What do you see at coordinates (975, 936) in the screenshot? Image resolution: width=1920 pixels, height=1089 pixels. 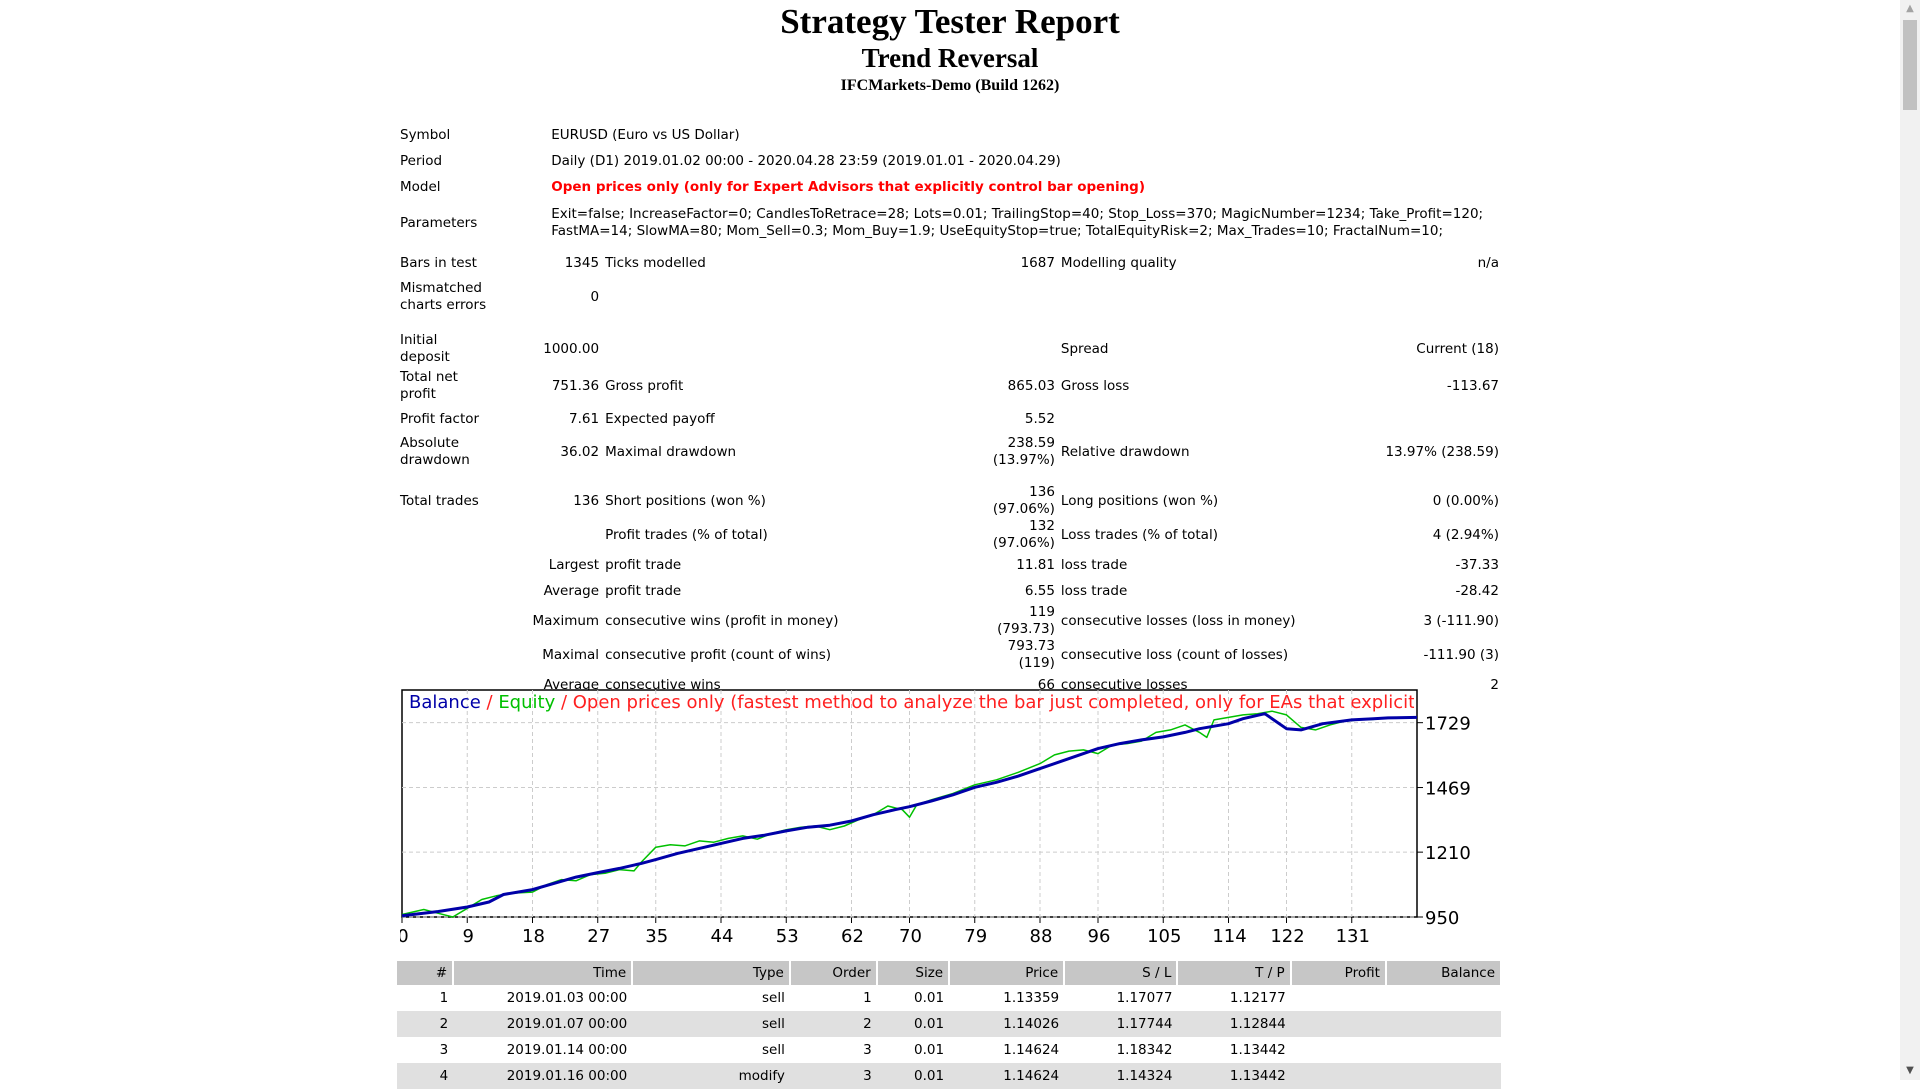 I see `chart-x-tick-label: 79` at bounding box center [975, 936].